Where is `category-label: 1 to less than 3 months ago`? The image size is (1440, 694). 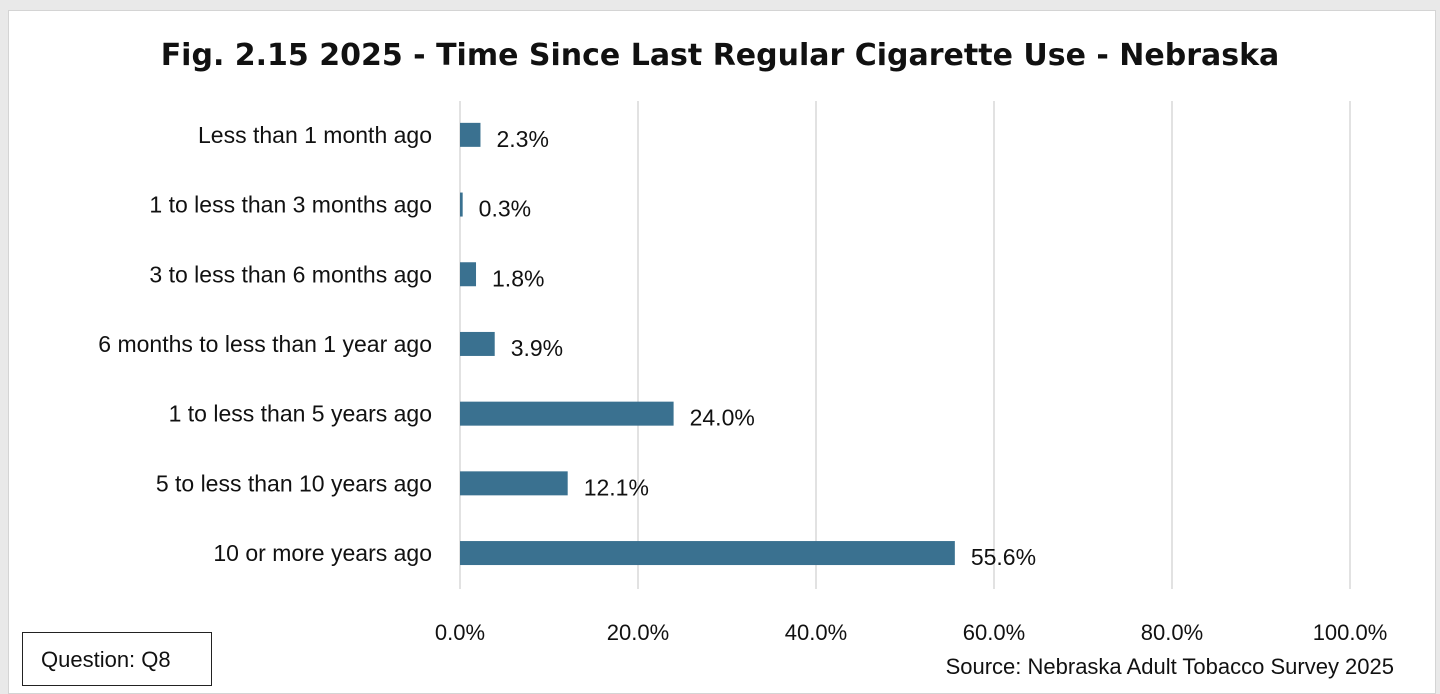
category-label: 1 to less than 3 months ago is located at coordinates (290, 205).